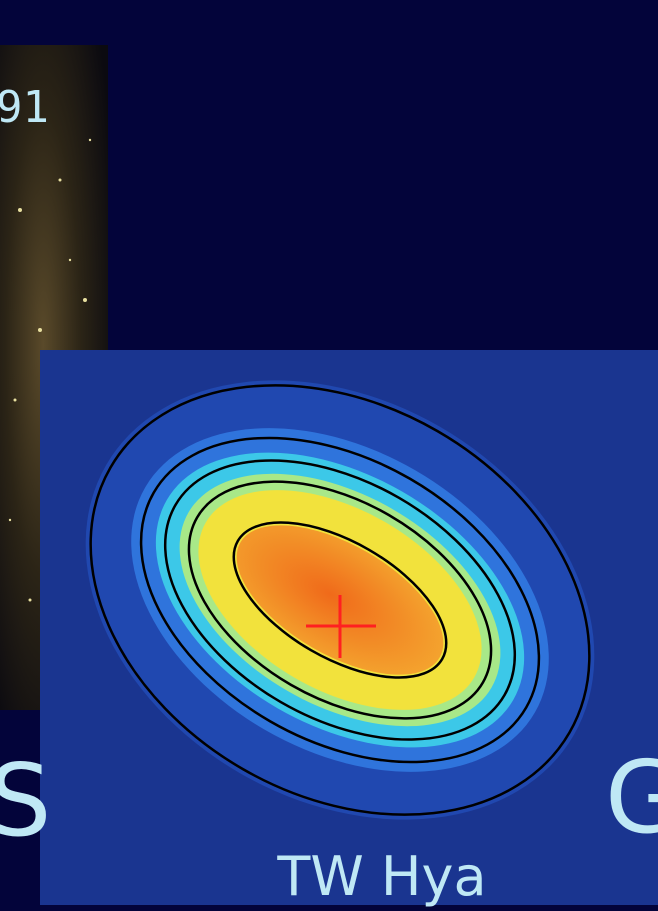 Image resolution: width=658 pixels, height=911 pixels. Describe the element at coordinates (50, 370) in the screenshot. I see `stars` at that location.